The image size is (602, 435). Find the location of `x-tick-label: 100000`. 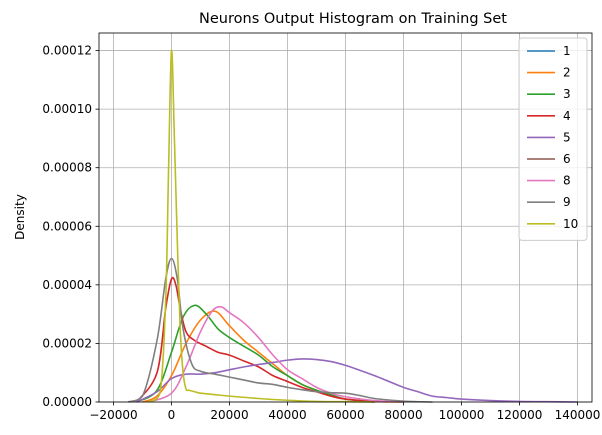

x-tick-label: 100000 is located at coordinates (462, 415).